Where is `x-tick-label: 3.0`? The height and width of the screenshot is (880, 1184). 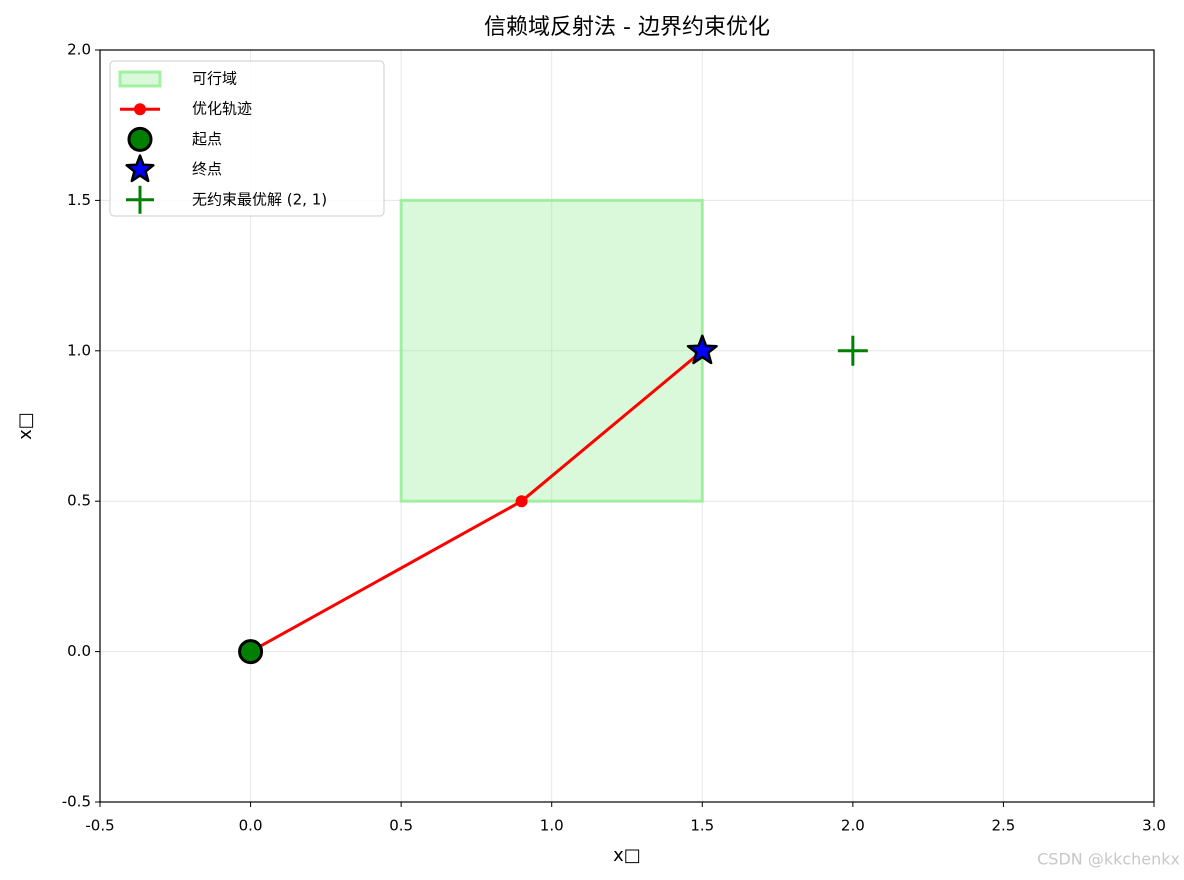 x-tick-label: 3.0 is located at coordinates (1154, 826).